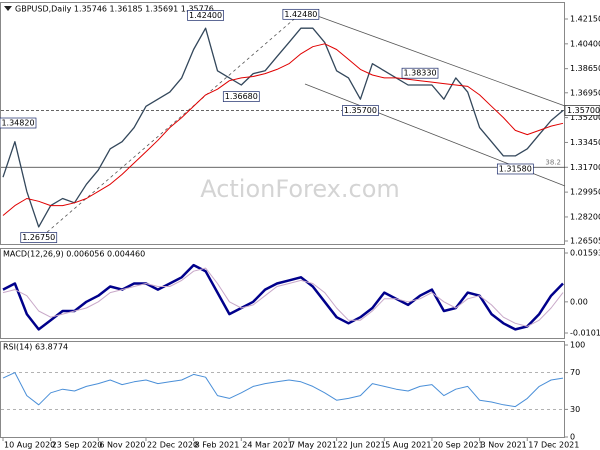 The width and height of the screenshot is (600, 450). I want to click on annotation-label: 1.34820, so click(17, 123).